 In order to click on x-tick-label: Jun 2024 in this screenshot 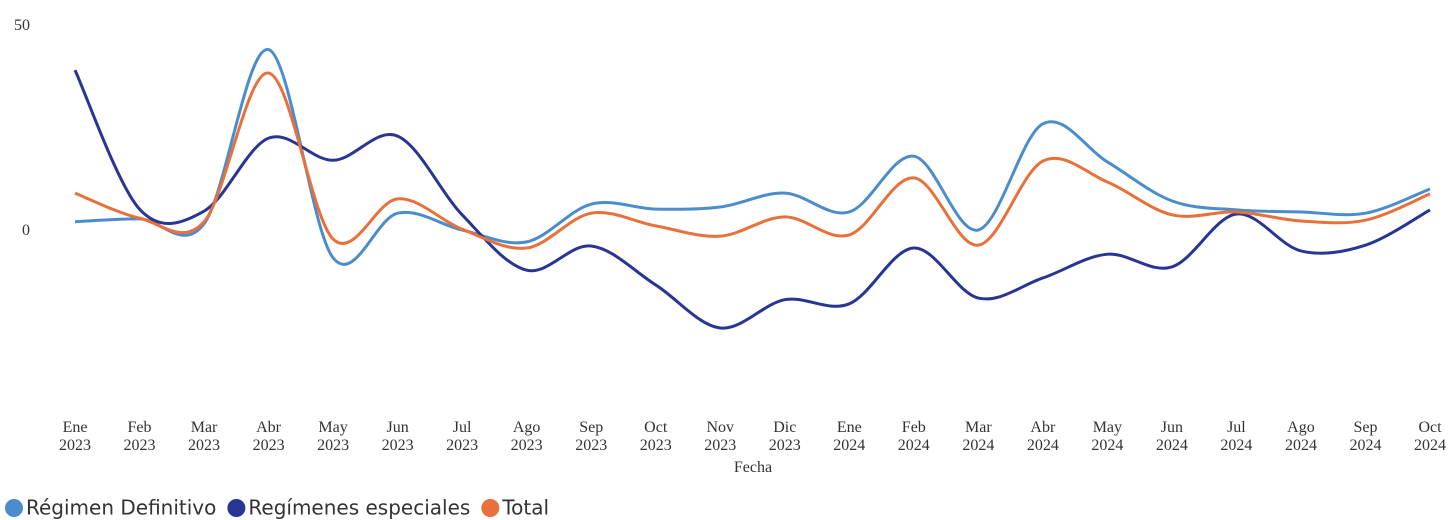, I will do `click(1172, 436)`.